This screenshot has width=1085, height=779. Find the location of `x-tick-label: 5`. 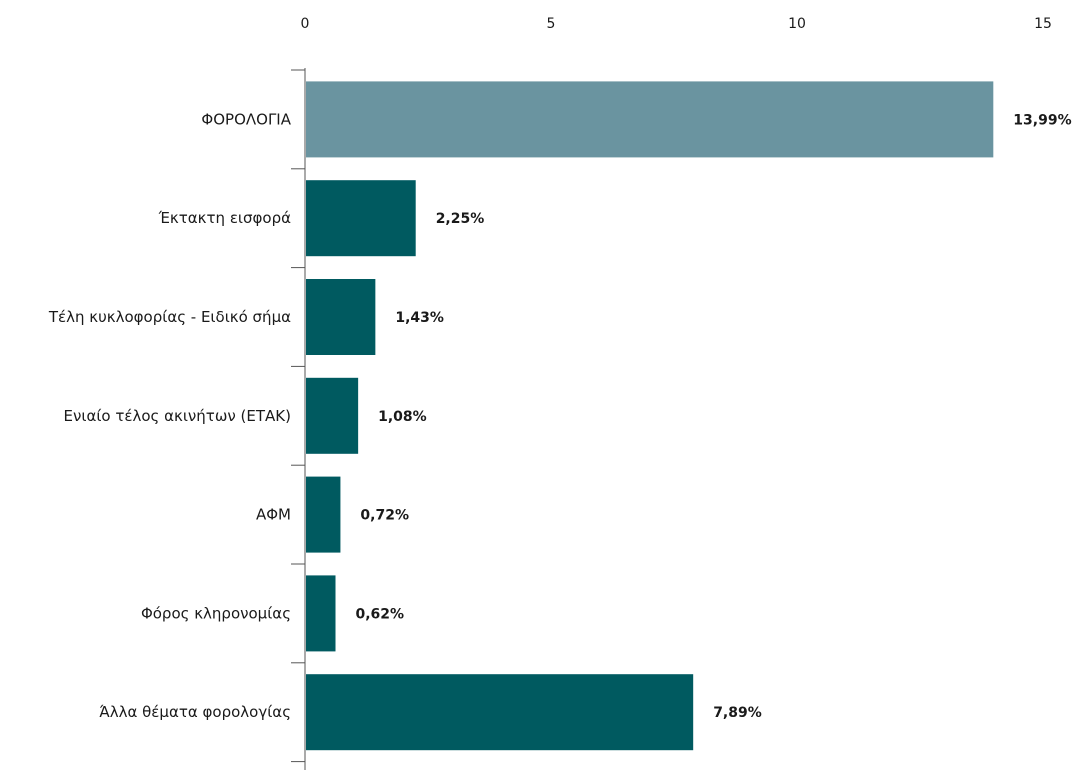

x-tick-label: 5 is located at coordinates (551, 24).